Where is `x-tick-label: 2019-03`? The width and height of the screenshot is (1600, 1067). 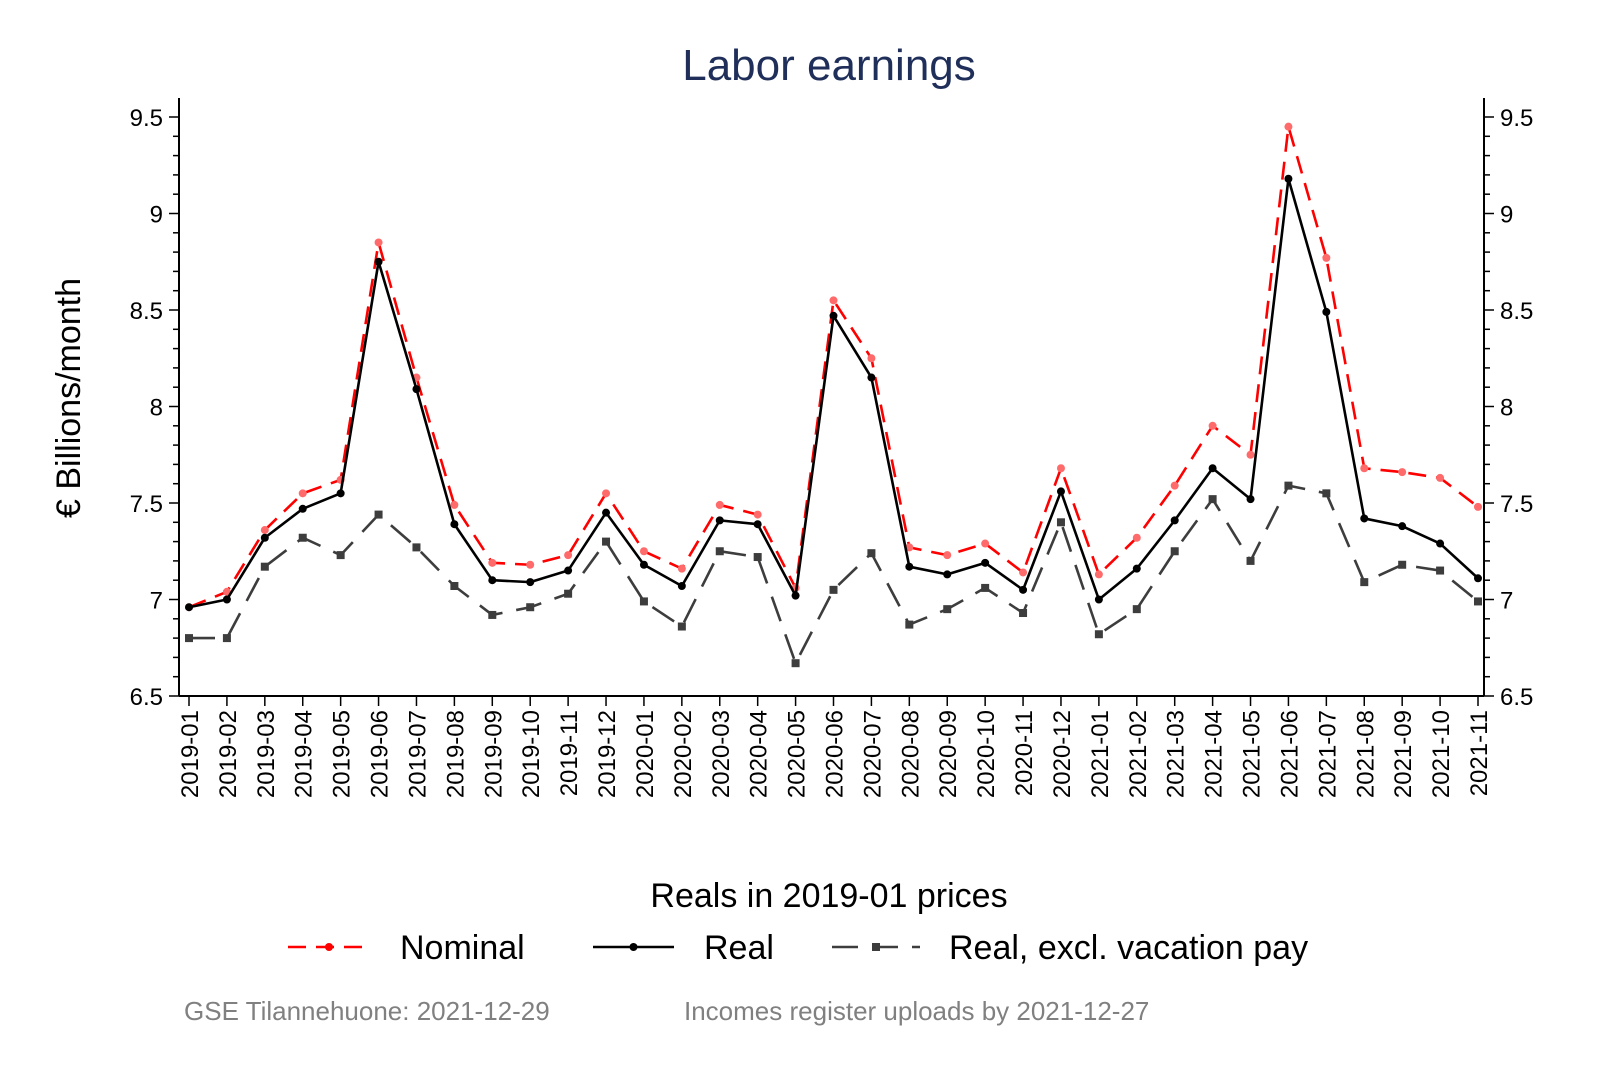
x-tick-label: 2019-03 is located at coordinates (266, 754).